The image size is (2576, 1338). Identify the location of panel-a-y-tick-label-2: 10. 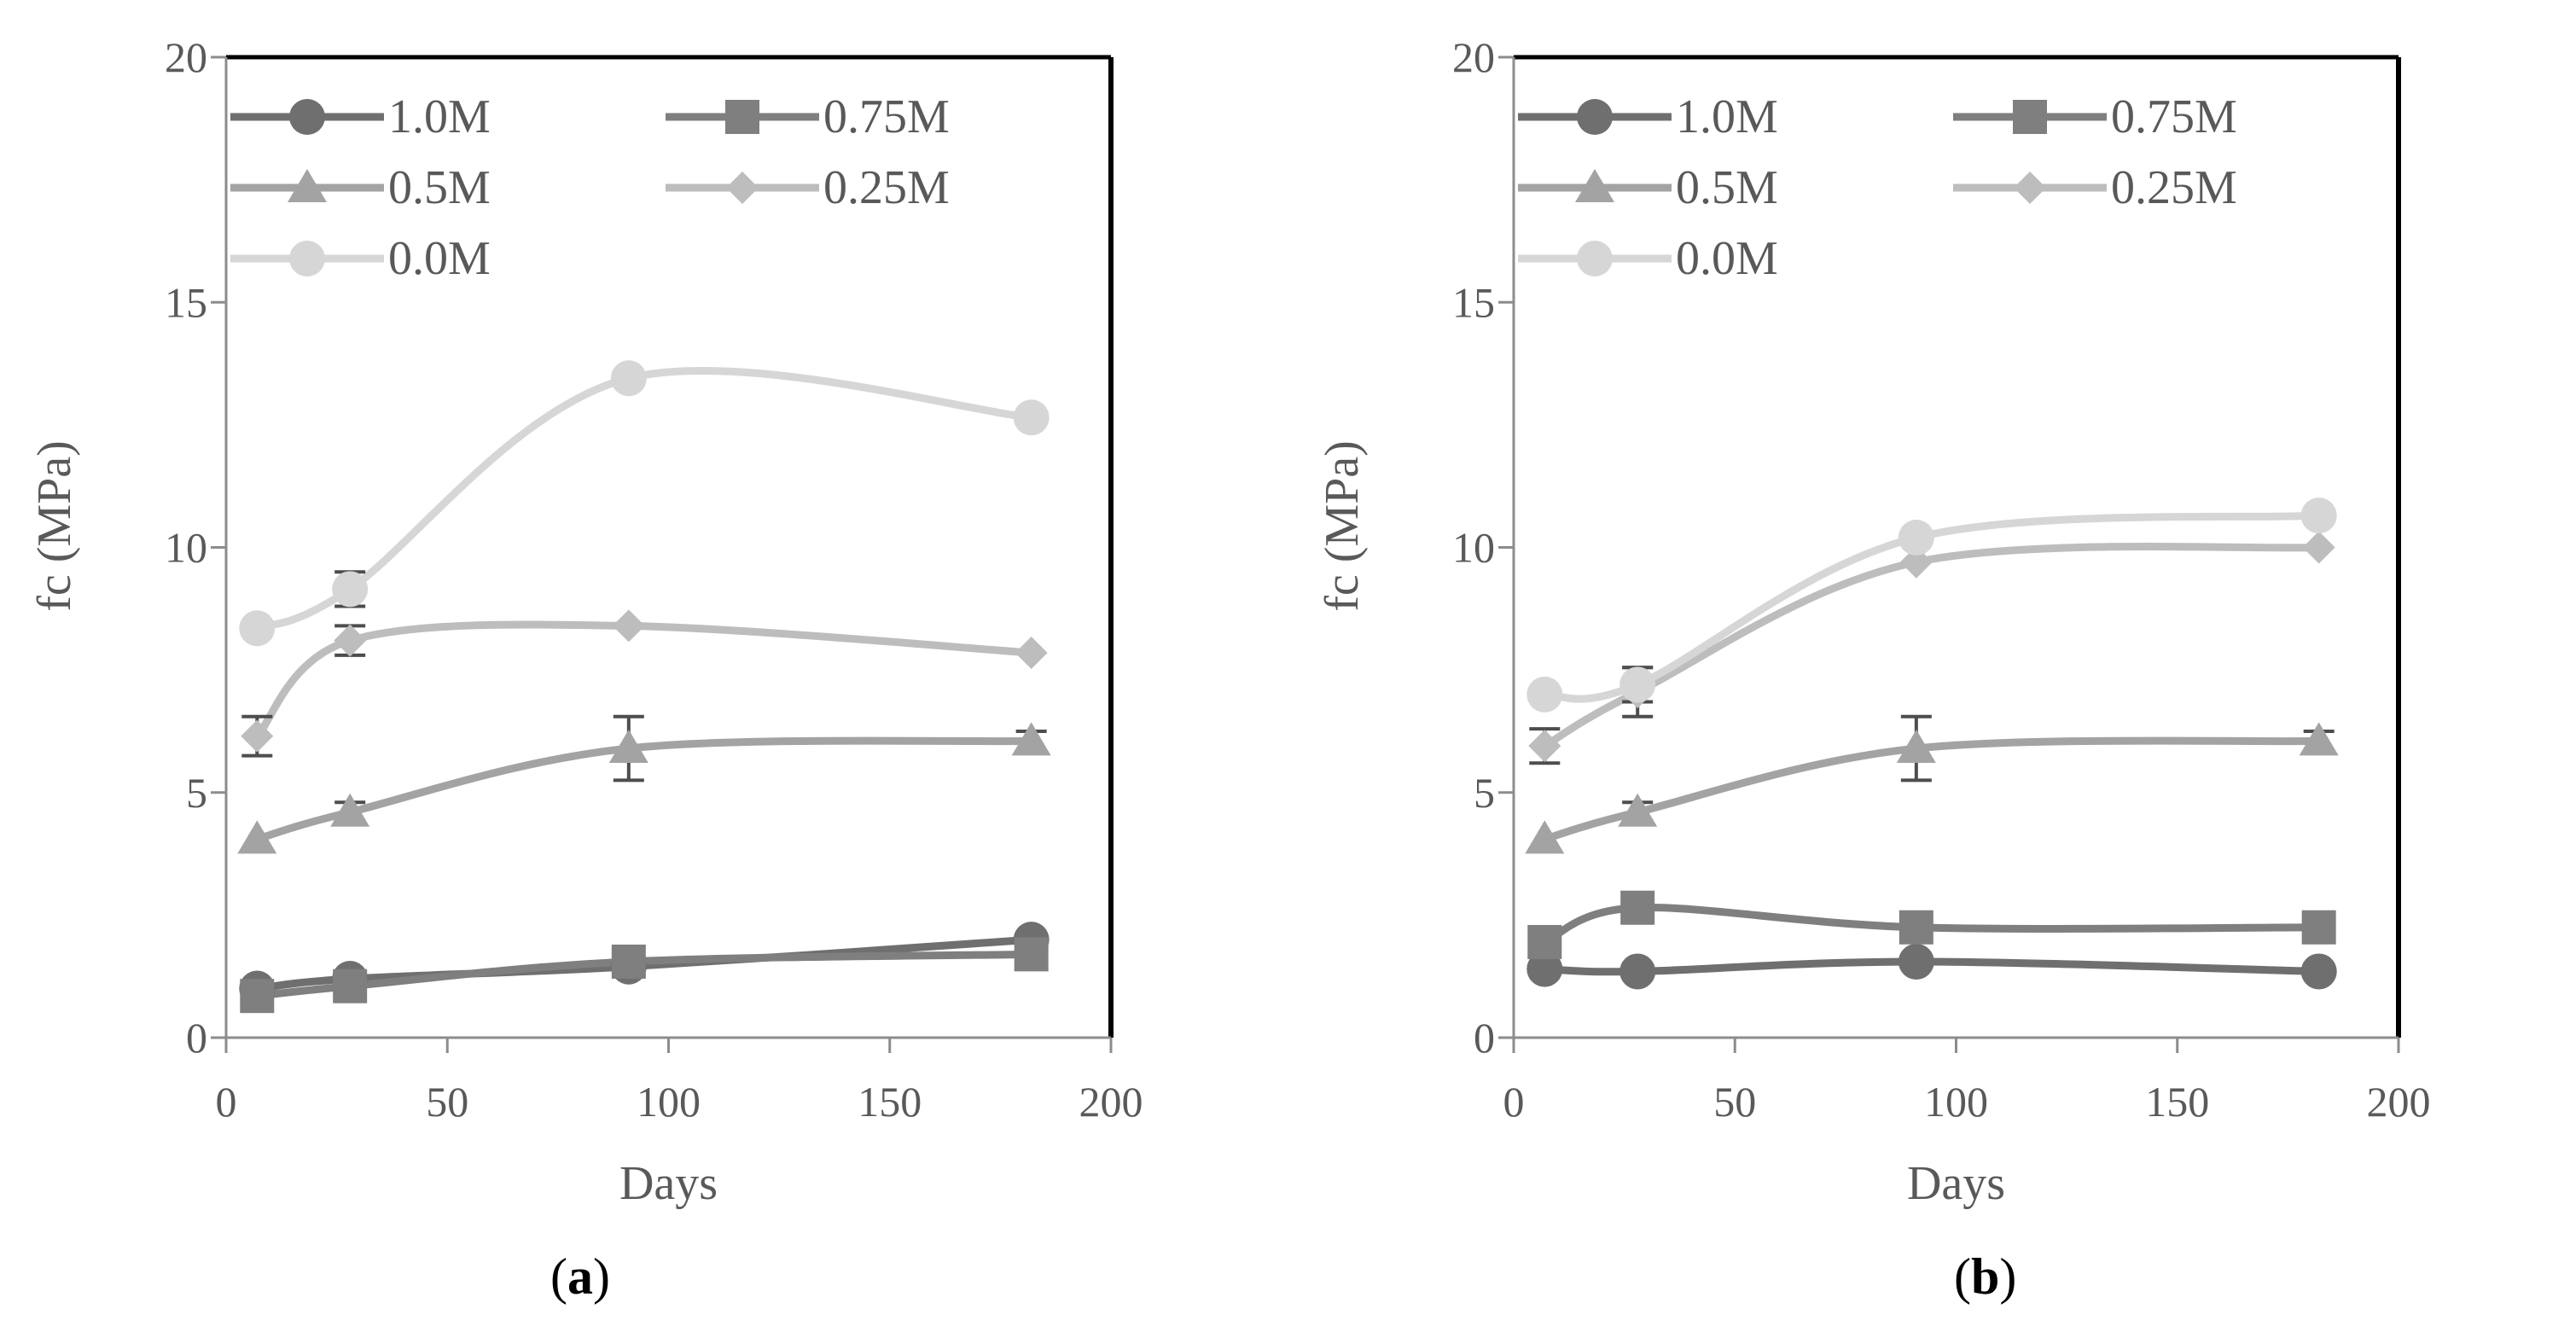
(186, 548).